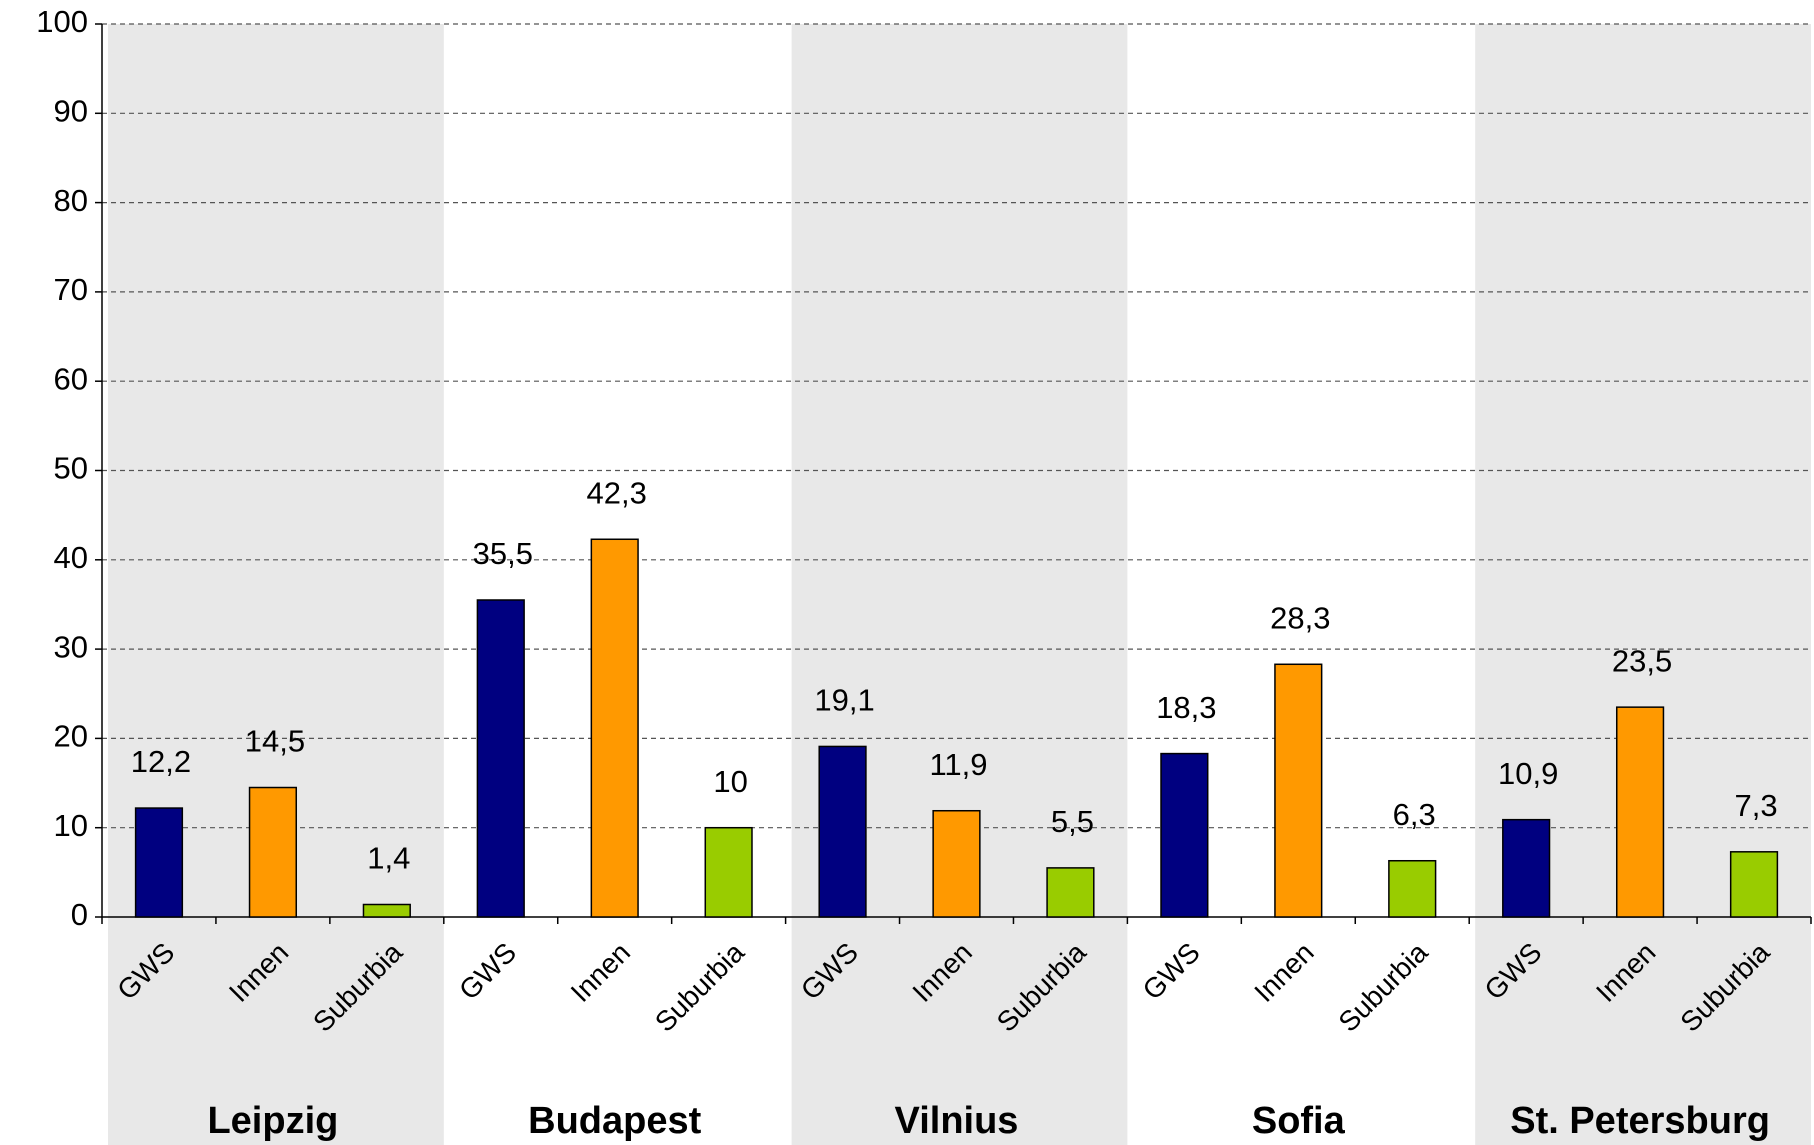  Describe the element at coordinates (1755, 805) in the screenshot. I see `value-label: 7,3` at that location.